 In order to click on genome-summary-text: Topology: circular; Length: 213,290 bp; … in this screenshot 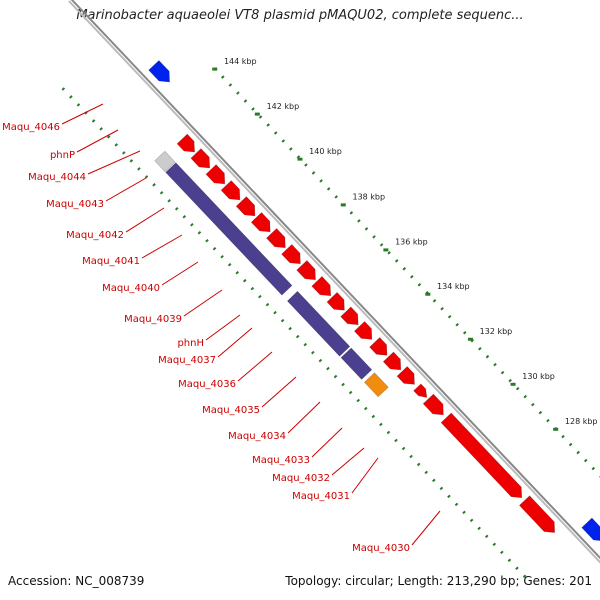, I will do `click(438, 581)`.